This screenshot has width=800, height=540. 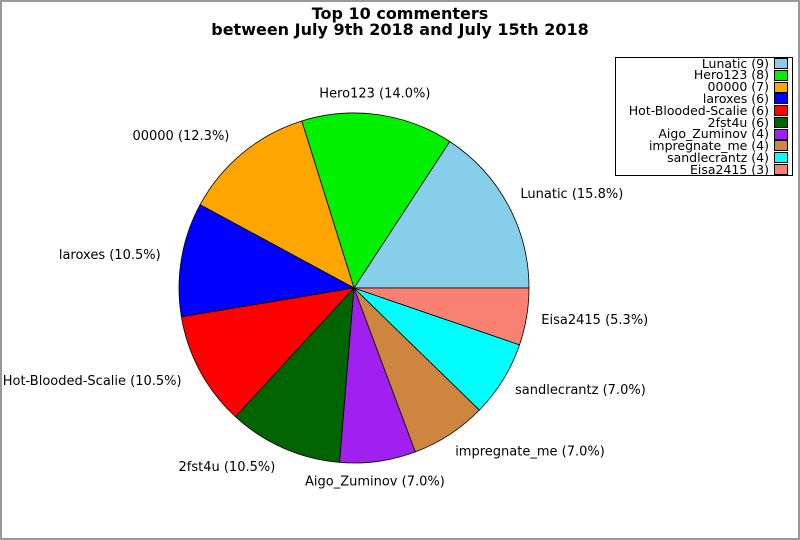 What do you see at coordinates (735, 98) in the screenshot?
I see `legend-label: laroxes (6)` at bounding box center [735, 98].